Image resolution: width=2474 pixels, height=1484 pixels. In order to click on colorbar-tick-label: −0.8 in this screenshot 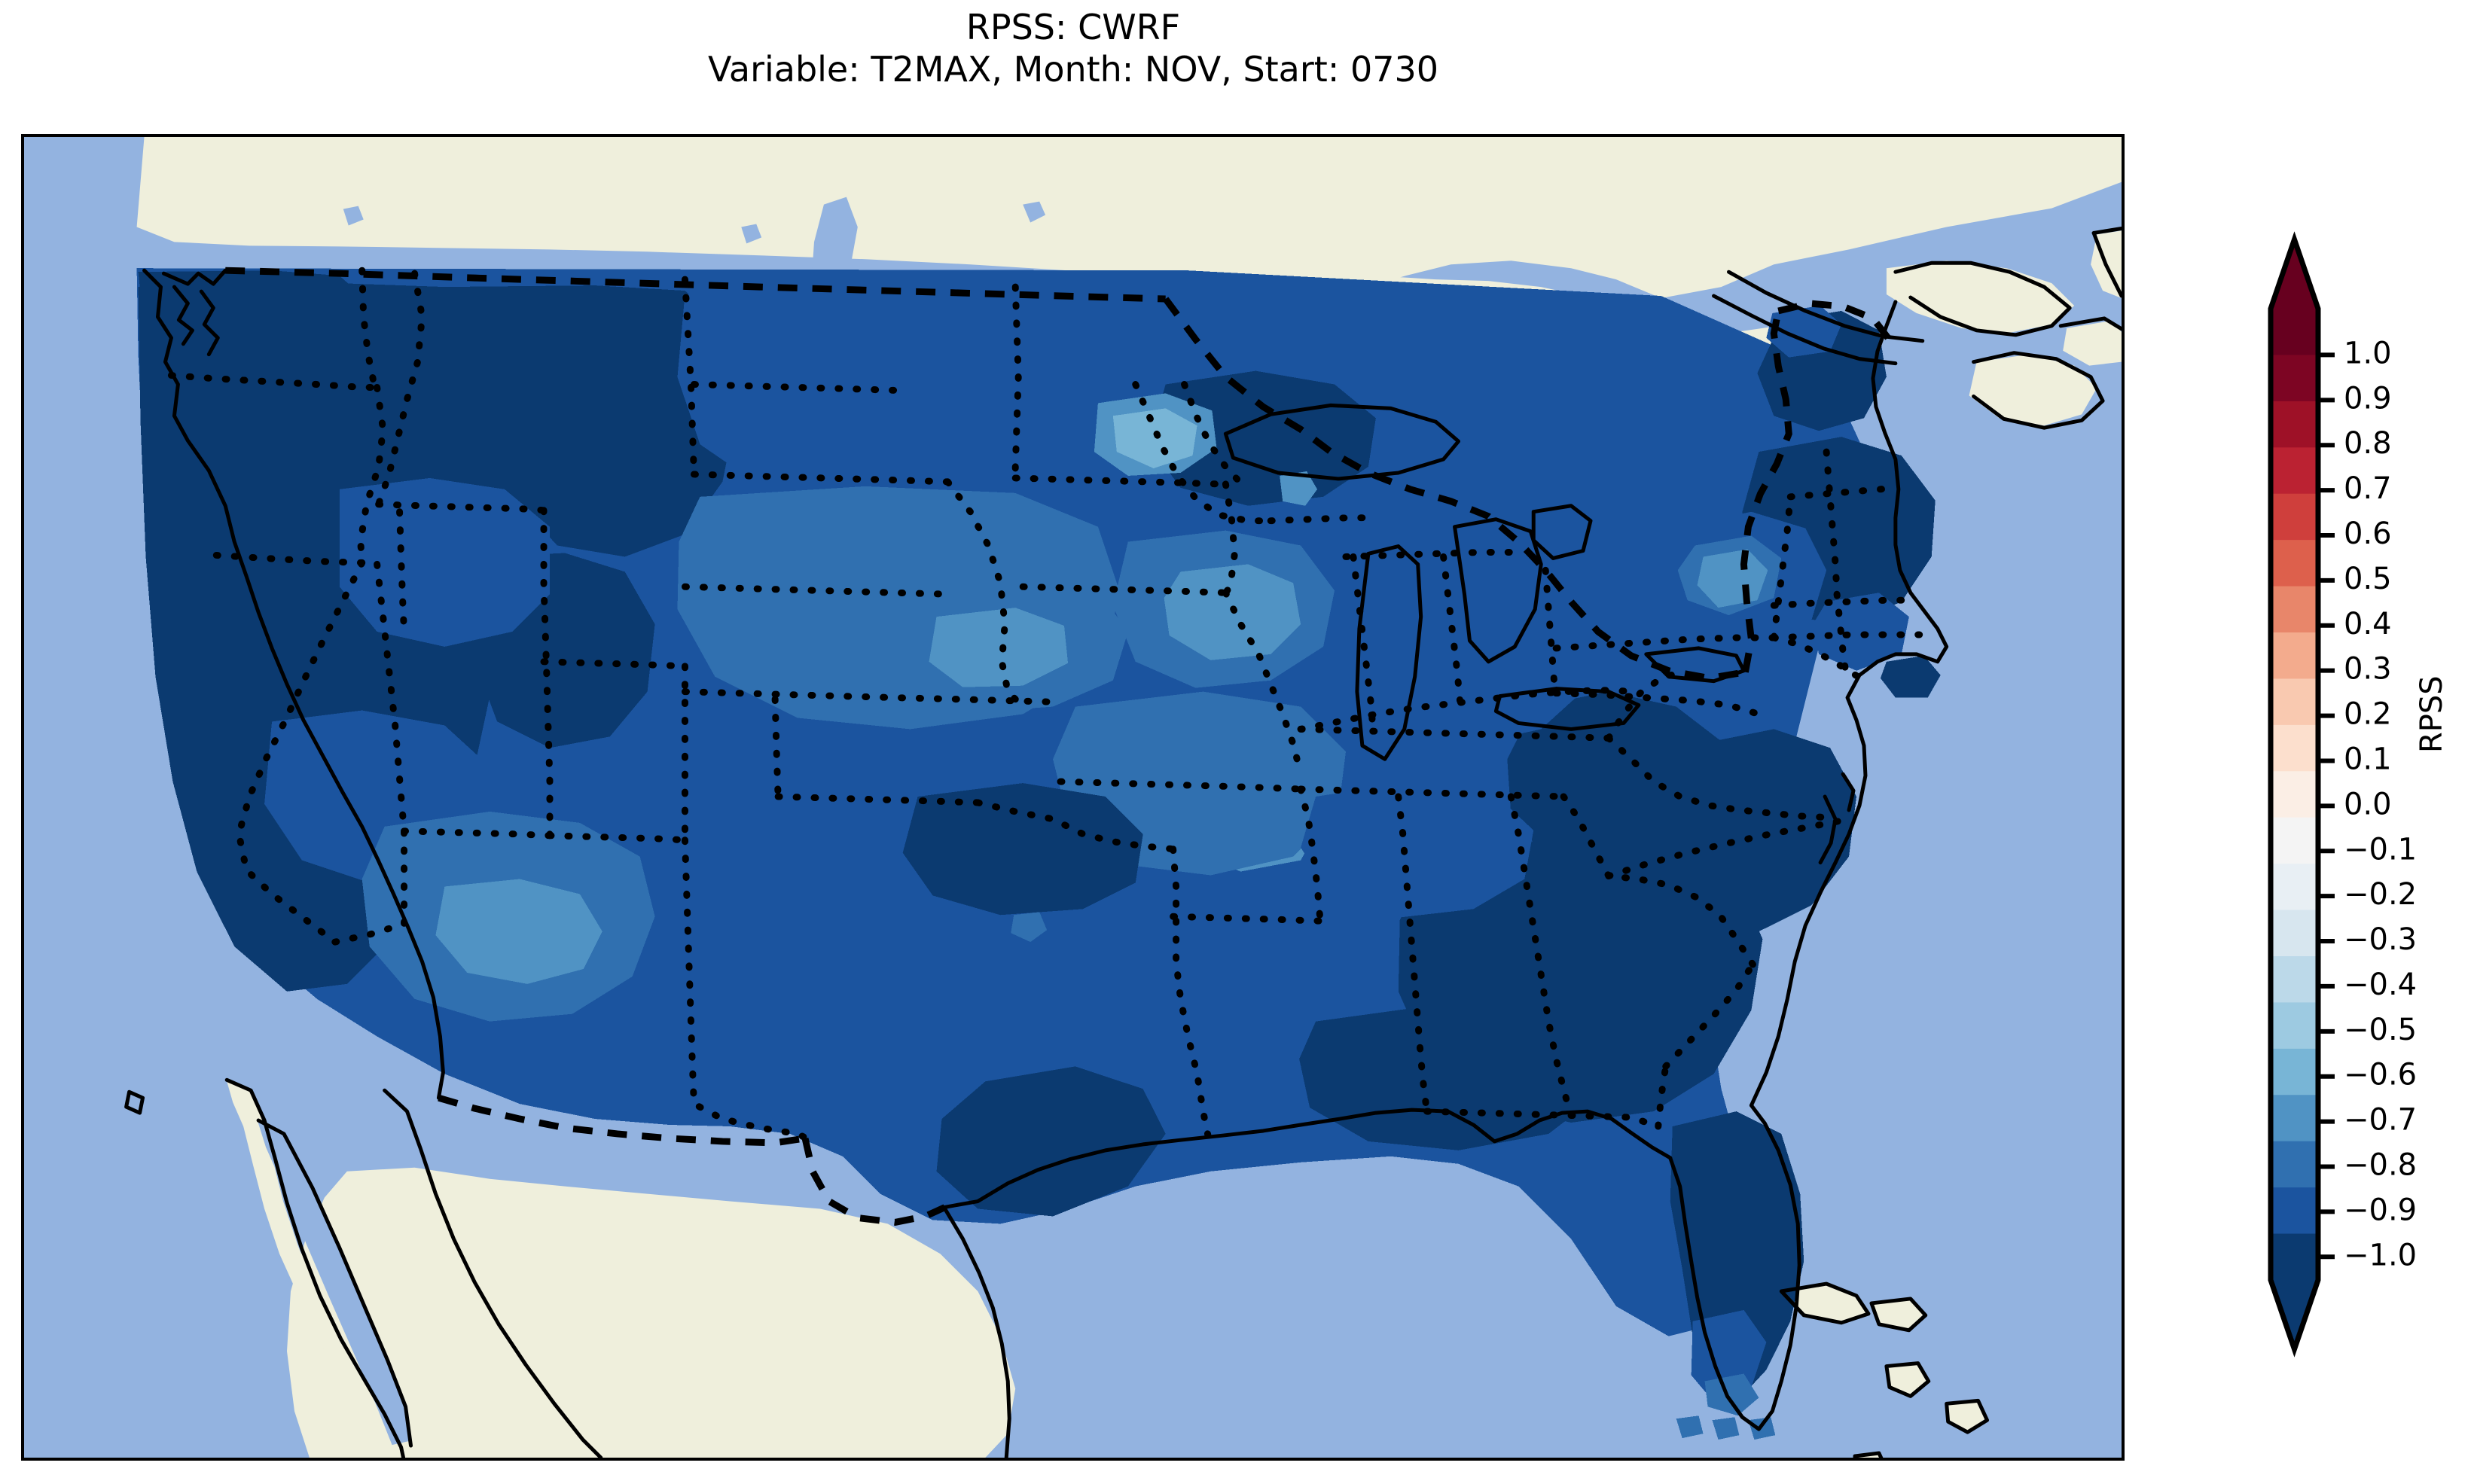, I will do `click(2381, 1165)`.